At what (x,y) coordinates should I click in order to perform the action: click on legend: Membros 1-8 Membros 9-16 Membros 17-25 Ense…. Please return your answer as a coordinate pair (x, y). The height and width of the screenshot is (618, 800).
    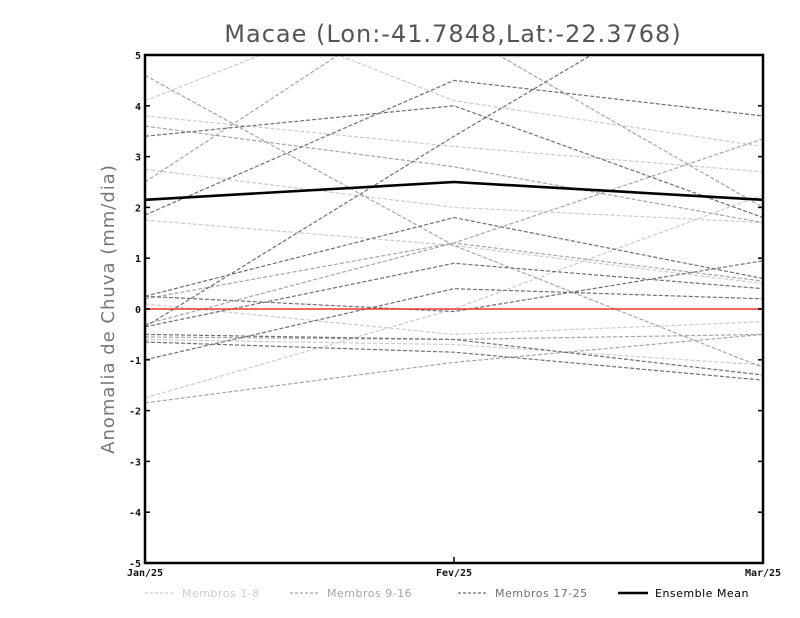
    Looking at the image, I should click on (447, 593).